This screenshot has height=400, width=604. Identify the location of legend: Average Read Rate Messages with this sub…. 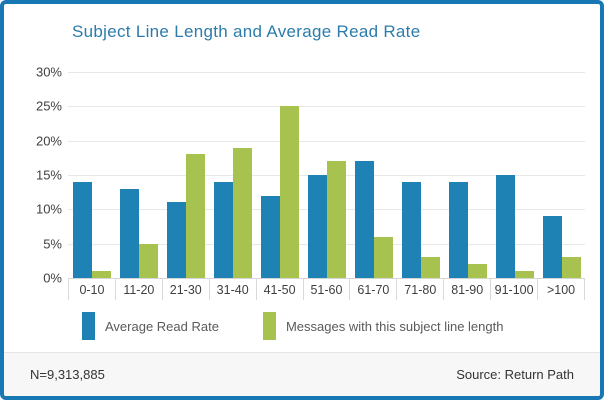
(292, 326).